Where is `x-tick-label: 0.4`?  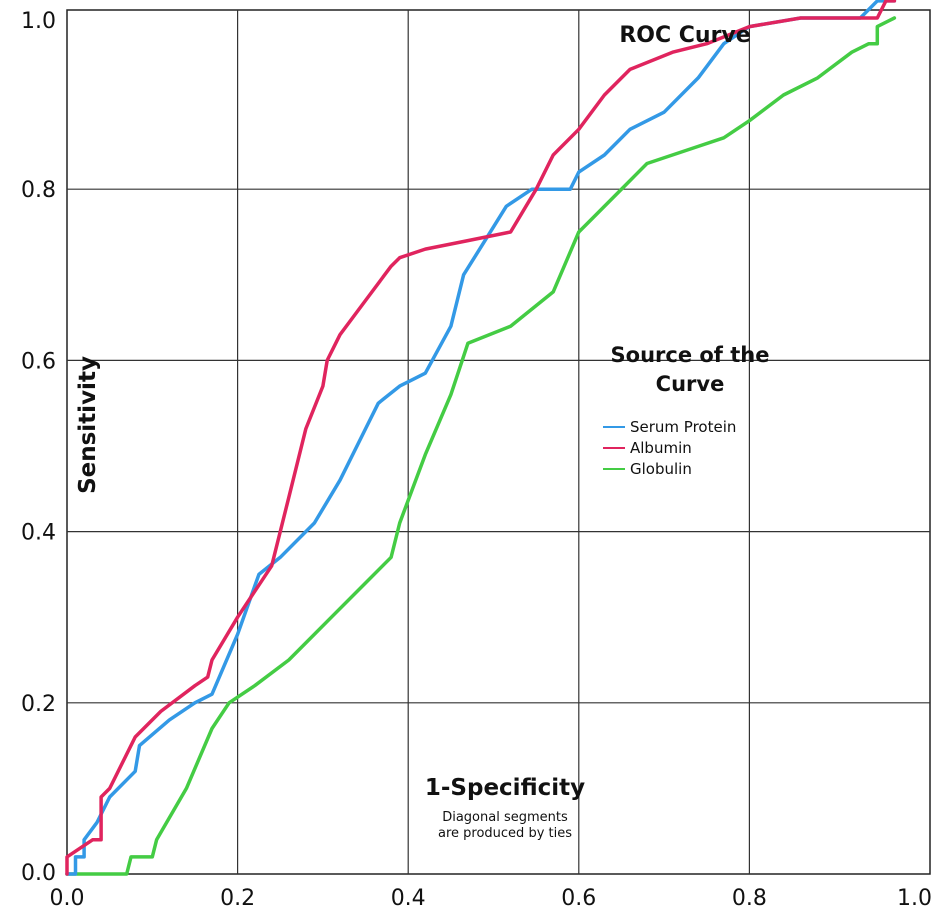 x-tick-label: 0.4 is located at coordinates (408, 898).